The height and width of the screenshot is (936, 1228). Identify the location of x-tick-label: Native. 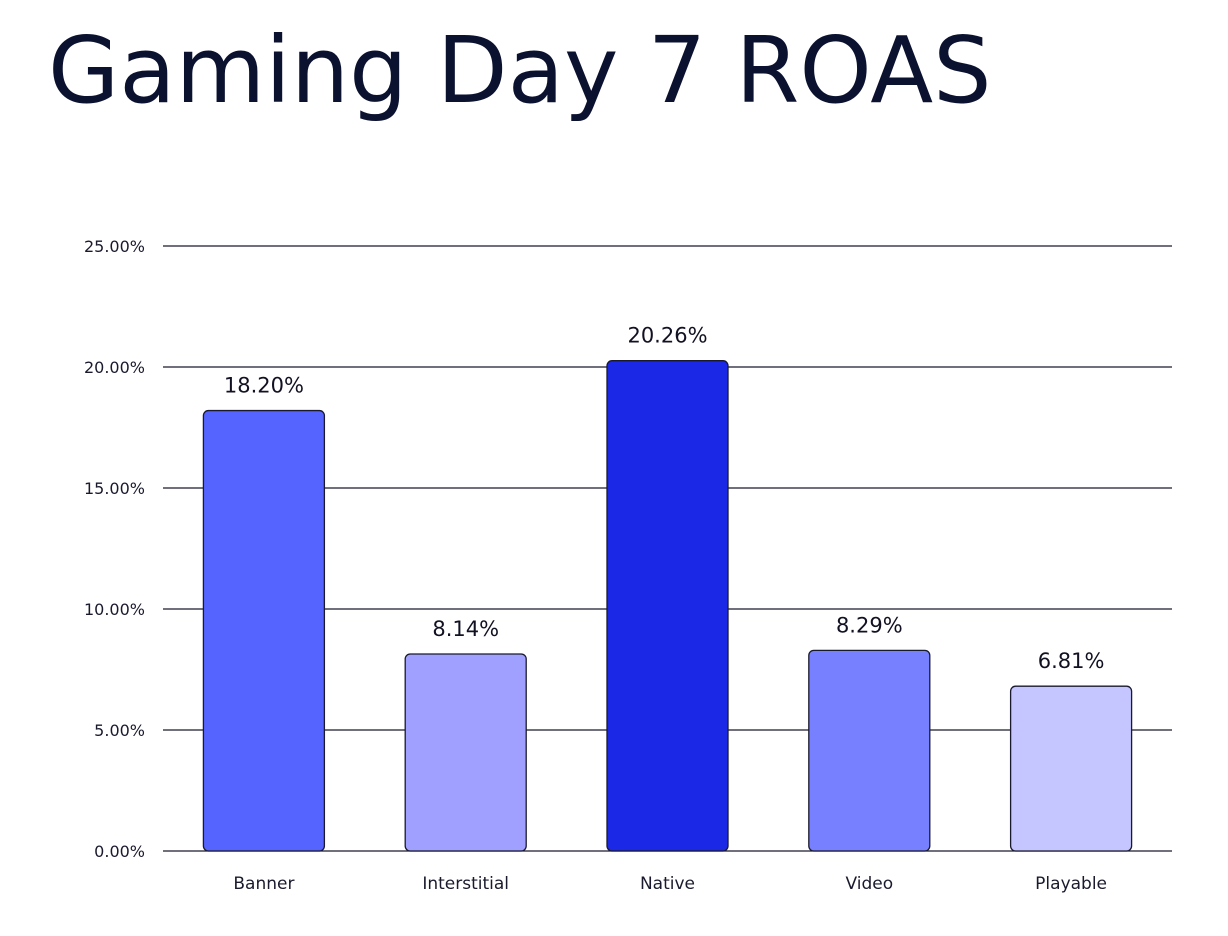
(667, 884).